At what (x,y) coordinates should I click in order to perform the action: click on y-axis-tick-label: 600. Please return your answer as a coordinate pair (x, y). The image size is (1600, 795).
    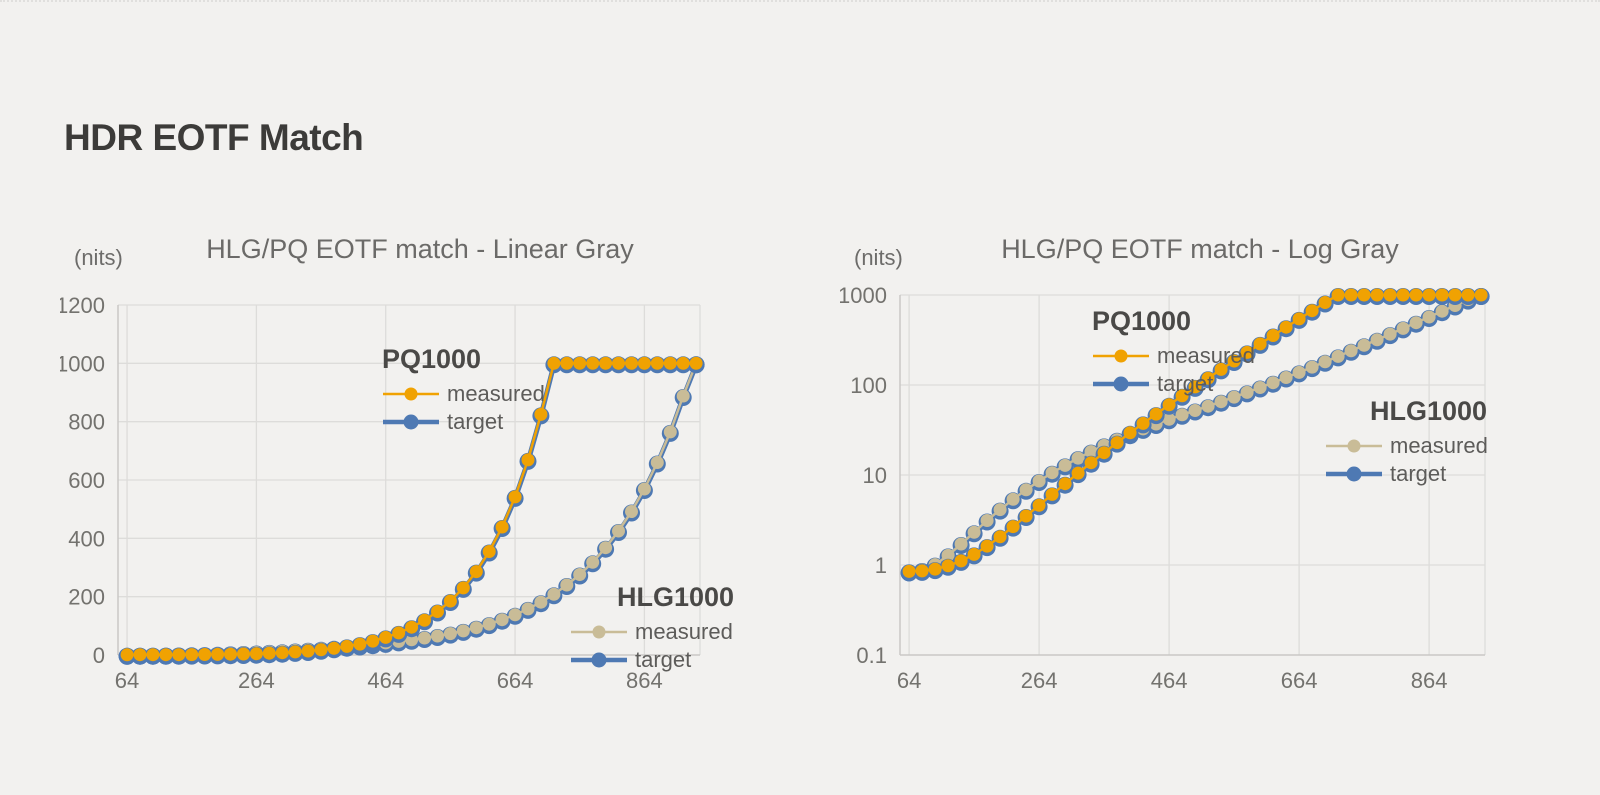
    Looking at the image, I should click on (86, 480).